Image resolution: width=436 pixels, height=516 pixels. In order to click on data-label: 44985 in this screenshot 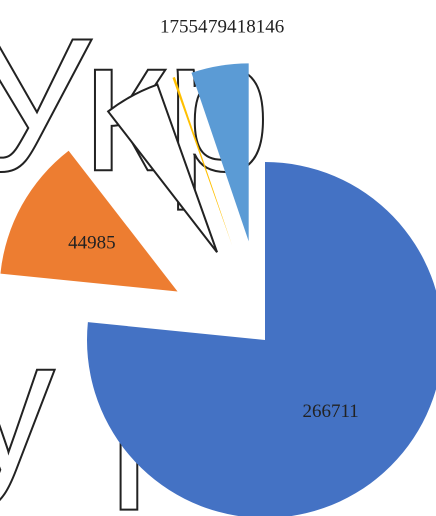, I will do `click(92, 242)`.